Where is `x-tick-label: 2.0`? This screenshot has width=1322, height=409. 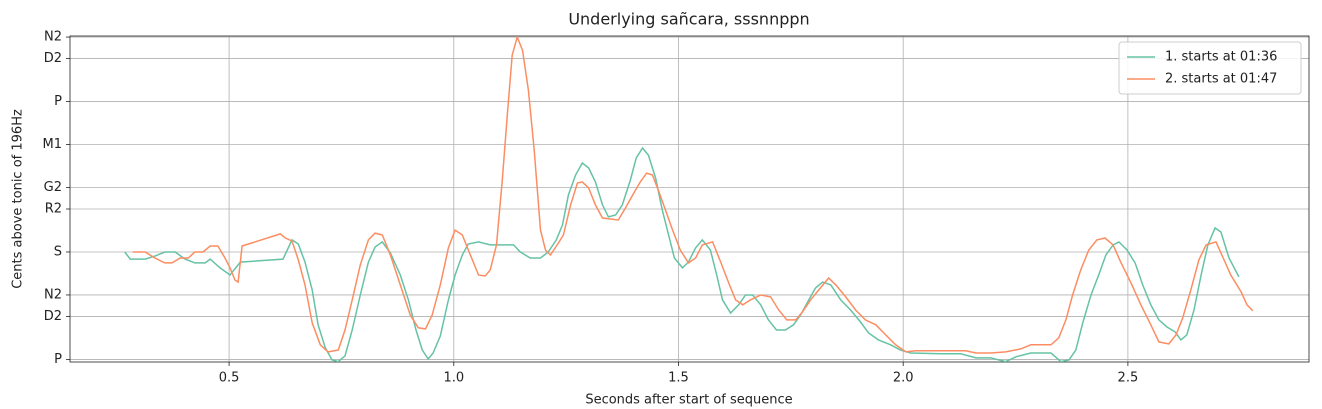
x-tick-label: 2.0 is located at coordinates (903, 378).